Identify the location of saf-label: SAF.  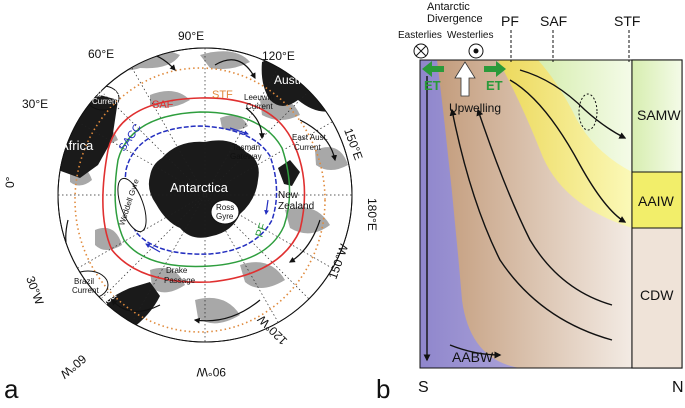
(163, 105).